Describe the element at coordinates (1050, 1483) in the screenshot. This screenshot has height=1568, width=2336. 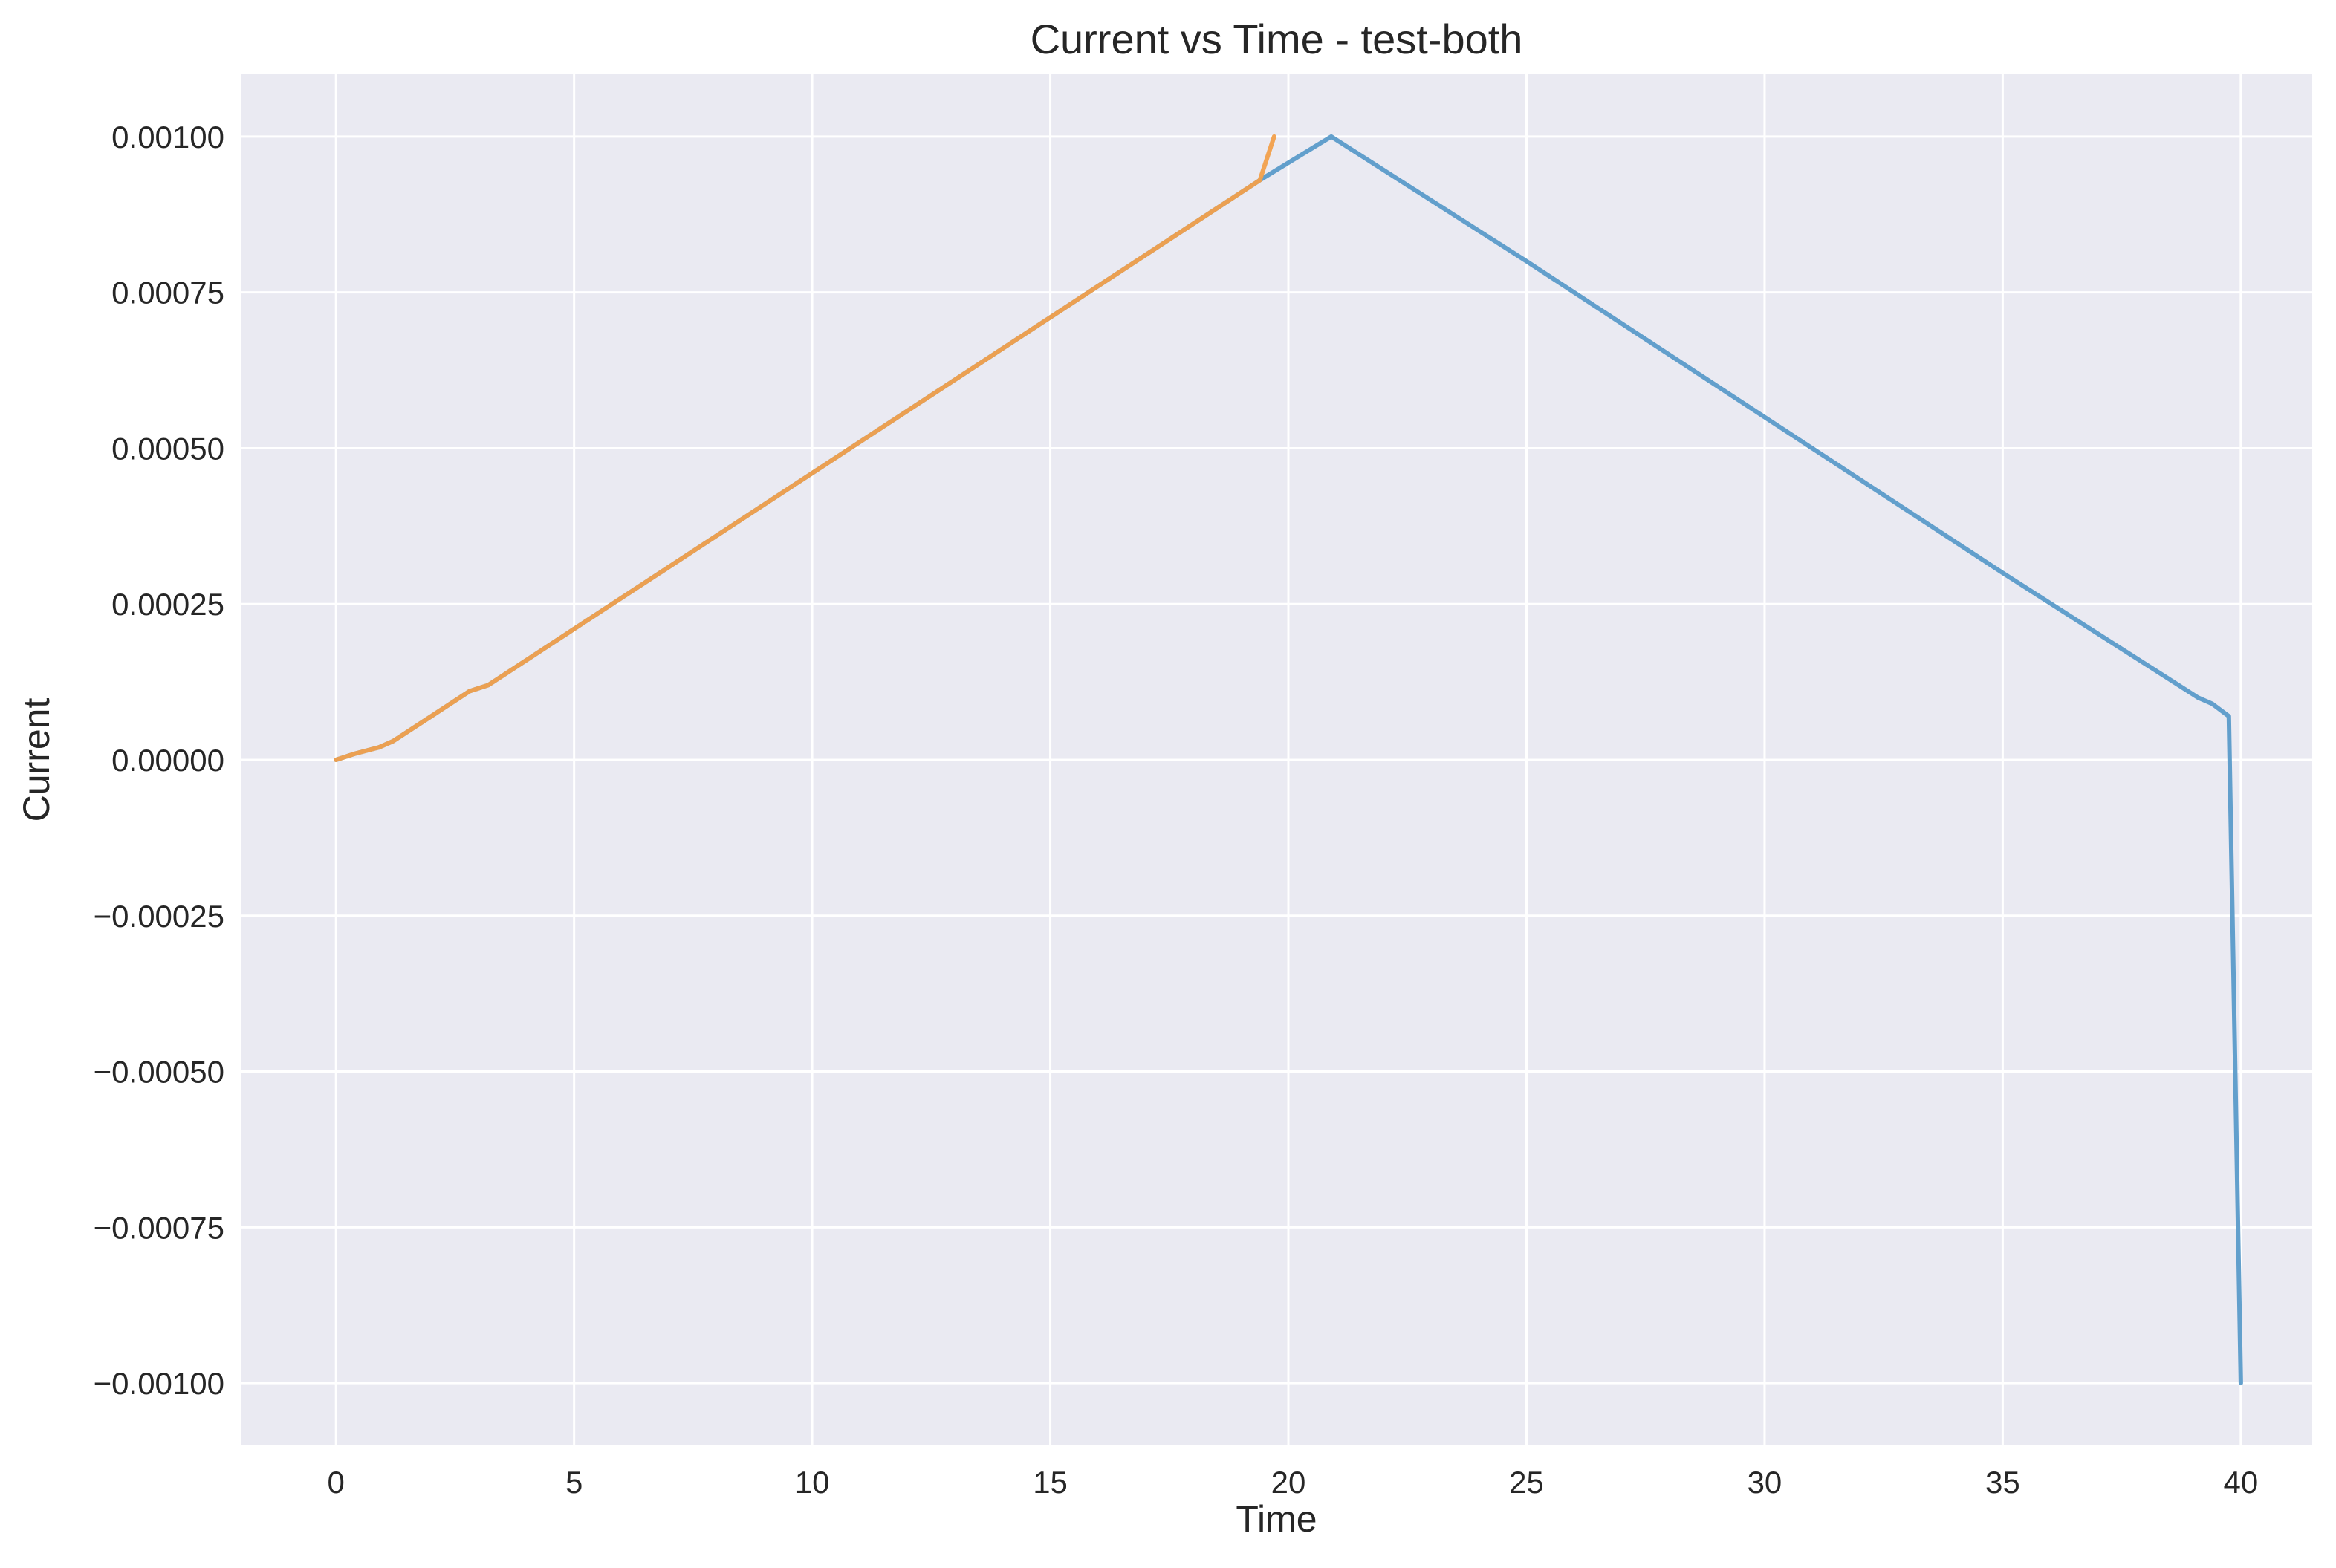
I see `x-tick-label: 15` at that location.